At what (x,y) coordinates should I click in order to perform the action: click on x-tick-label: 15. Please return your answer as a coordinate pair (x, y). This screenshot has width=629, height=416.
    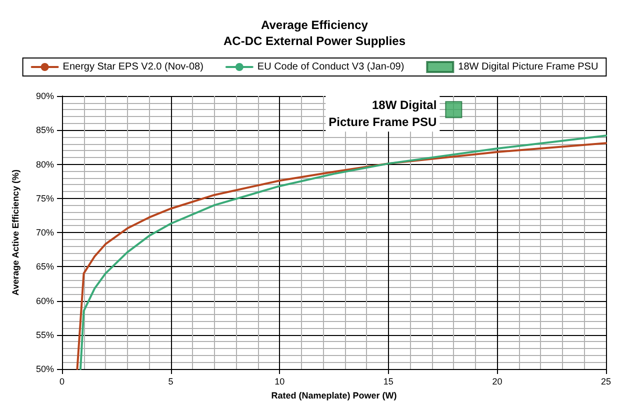
    Looking at the image, I should click on (388, 381).